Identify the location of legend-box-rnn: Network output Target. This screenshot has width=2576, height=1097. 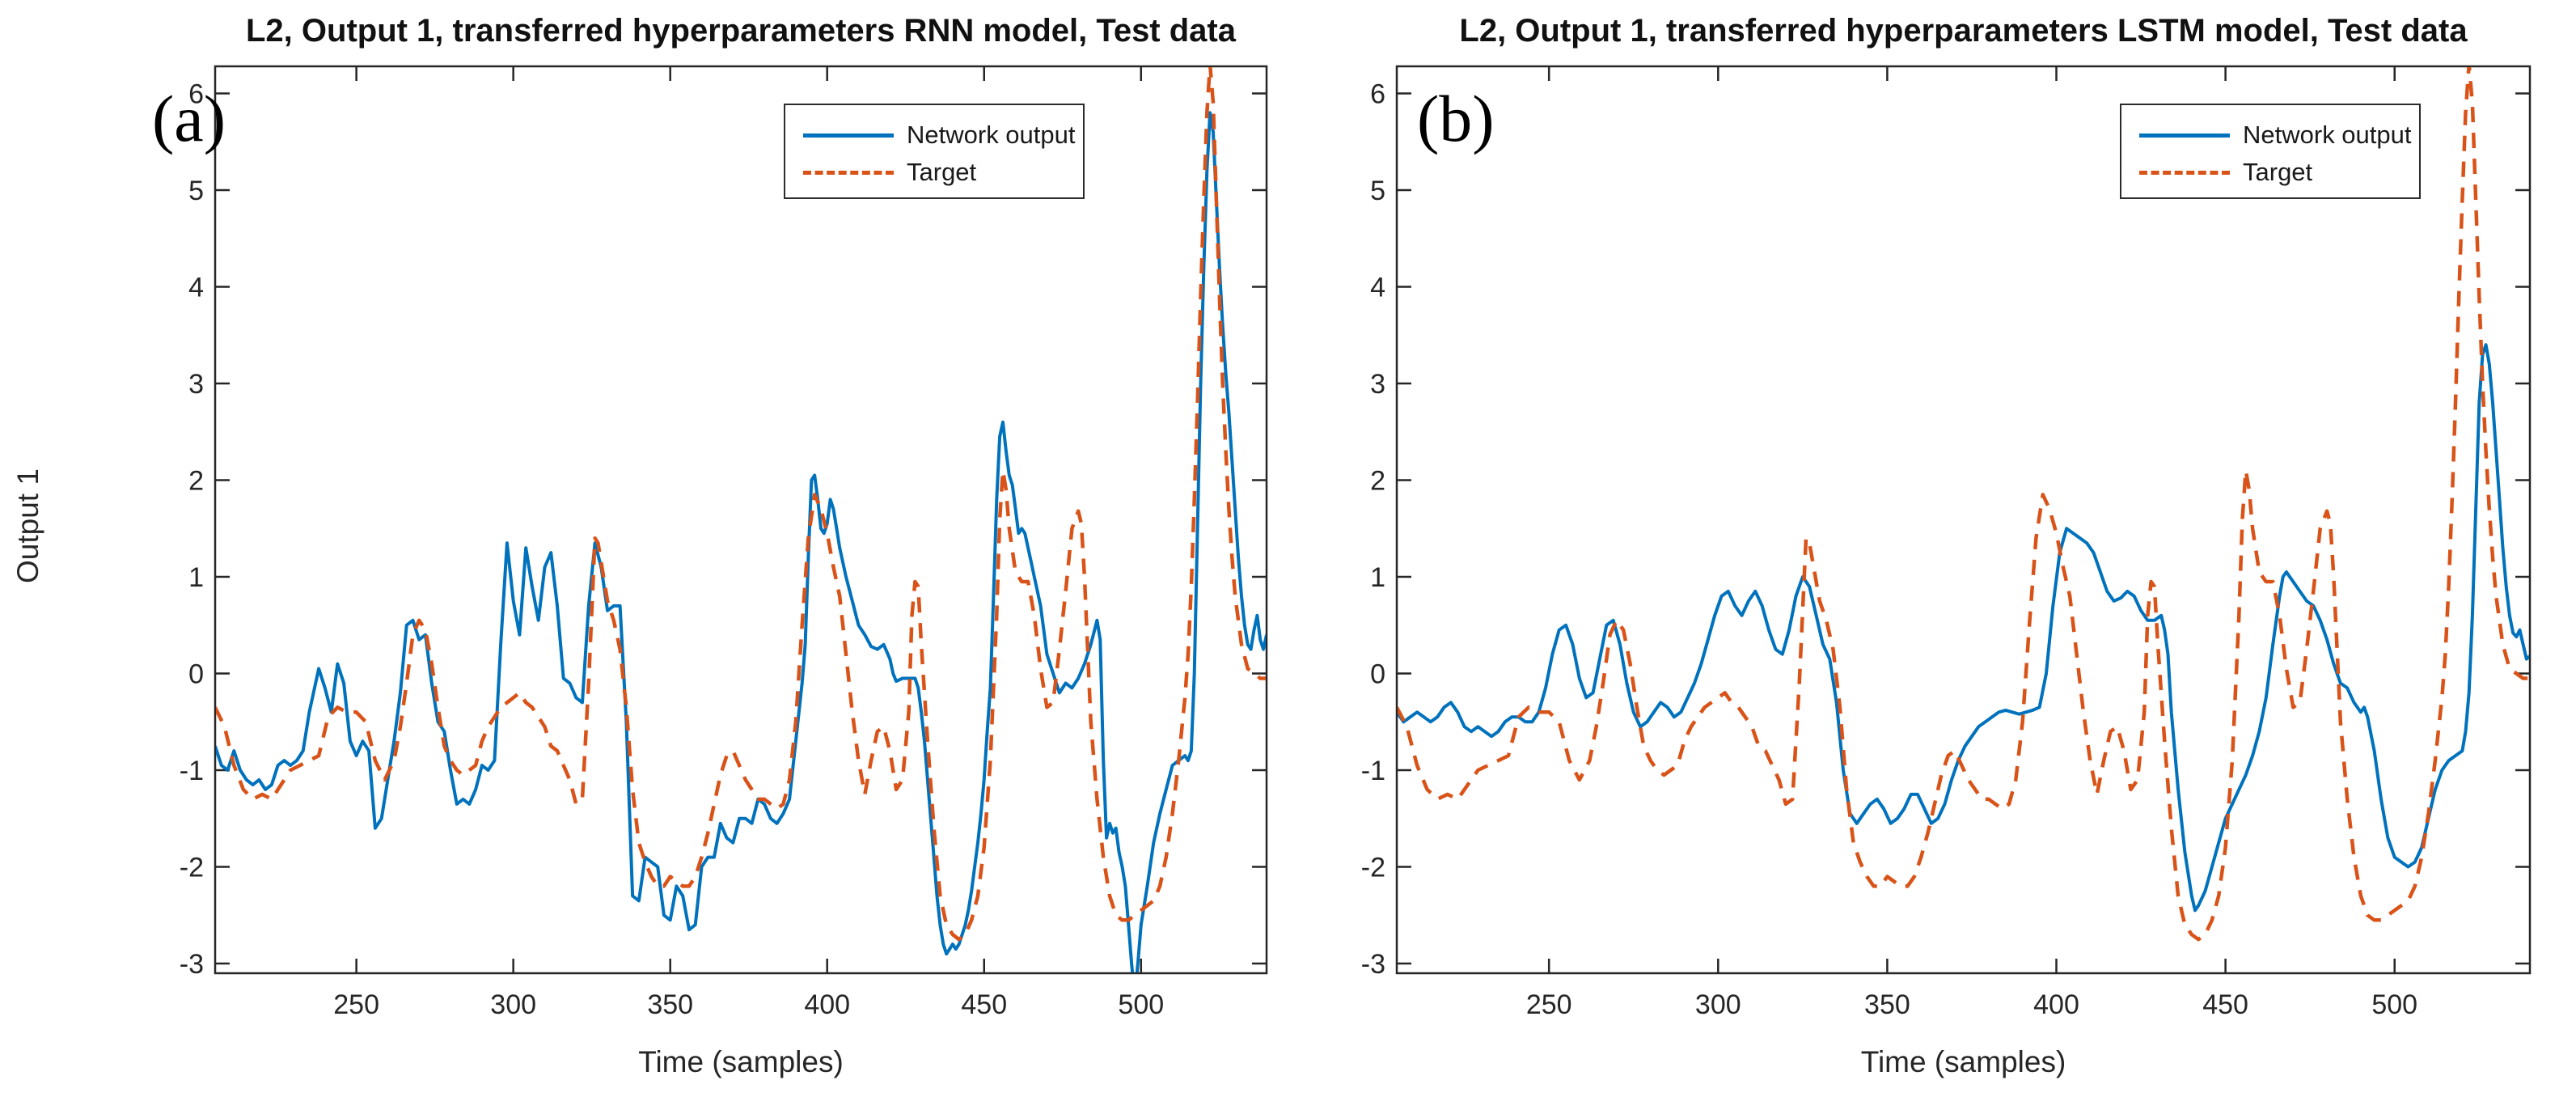
(935, 151).